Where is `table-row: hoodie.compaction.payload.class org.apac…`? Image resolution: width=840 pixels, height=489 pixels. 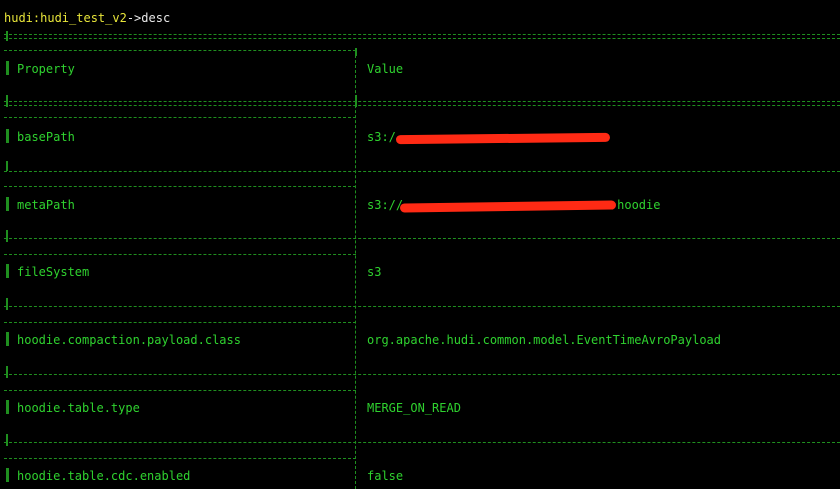
table-row: hoodie.compaction.payload.class org.apac… is located at coordinates (420, 340).